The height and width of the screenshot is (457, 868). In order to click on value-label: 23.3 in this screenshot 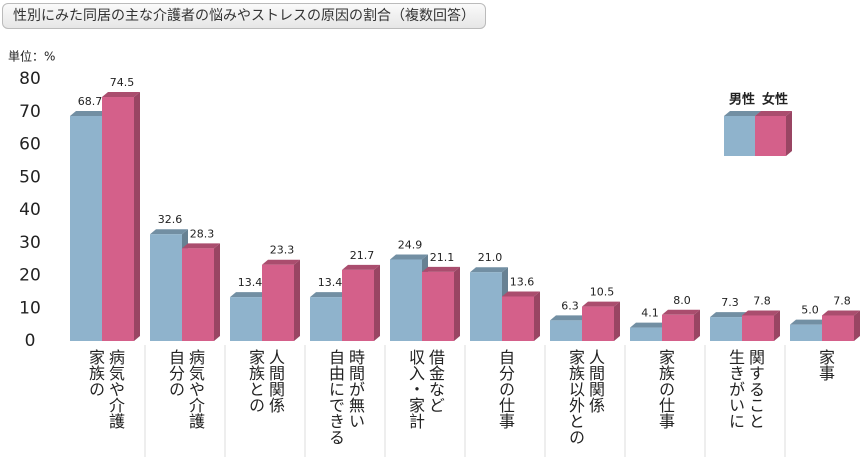, I will do `click(282, 250)`.